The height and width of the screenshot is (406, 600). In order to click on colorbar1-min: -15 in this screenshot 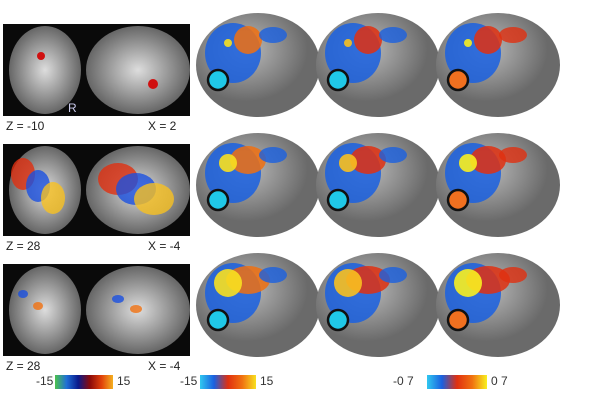, I will do `click(45, 381)`.